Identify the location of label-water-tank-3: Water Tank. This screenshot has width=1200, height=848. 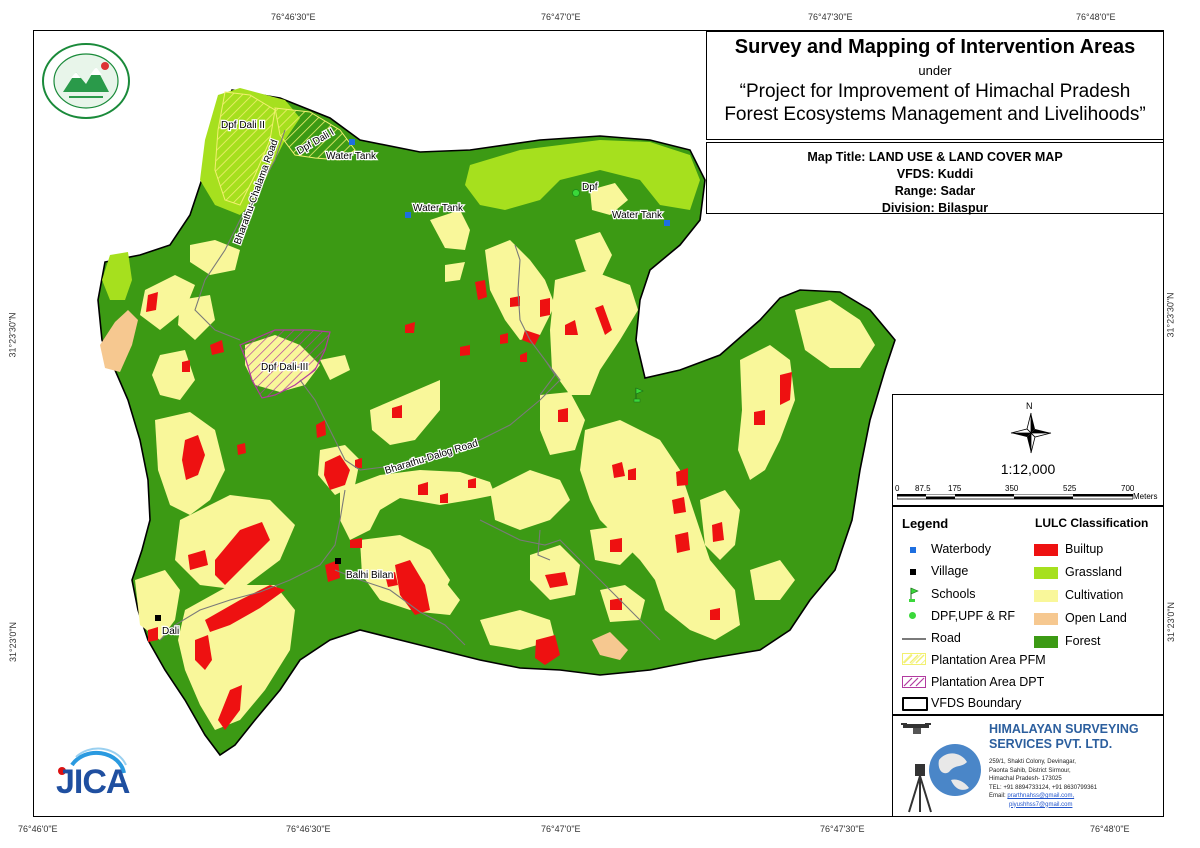
(637, 215).